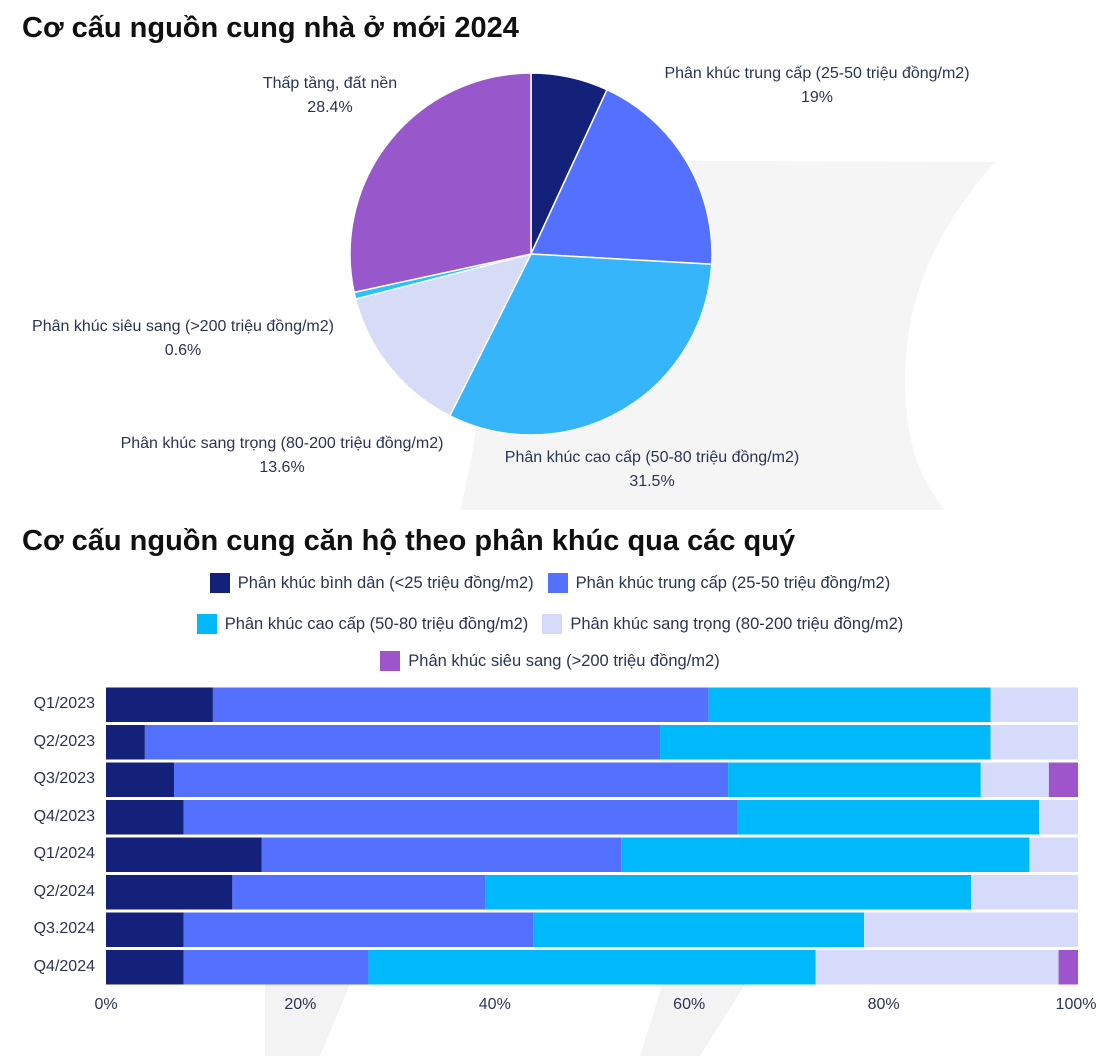  I want to click on legend-item-cao-cap: Phân khúc cao cấp (50-80 triệu đồng/m2), so click(362, 624).